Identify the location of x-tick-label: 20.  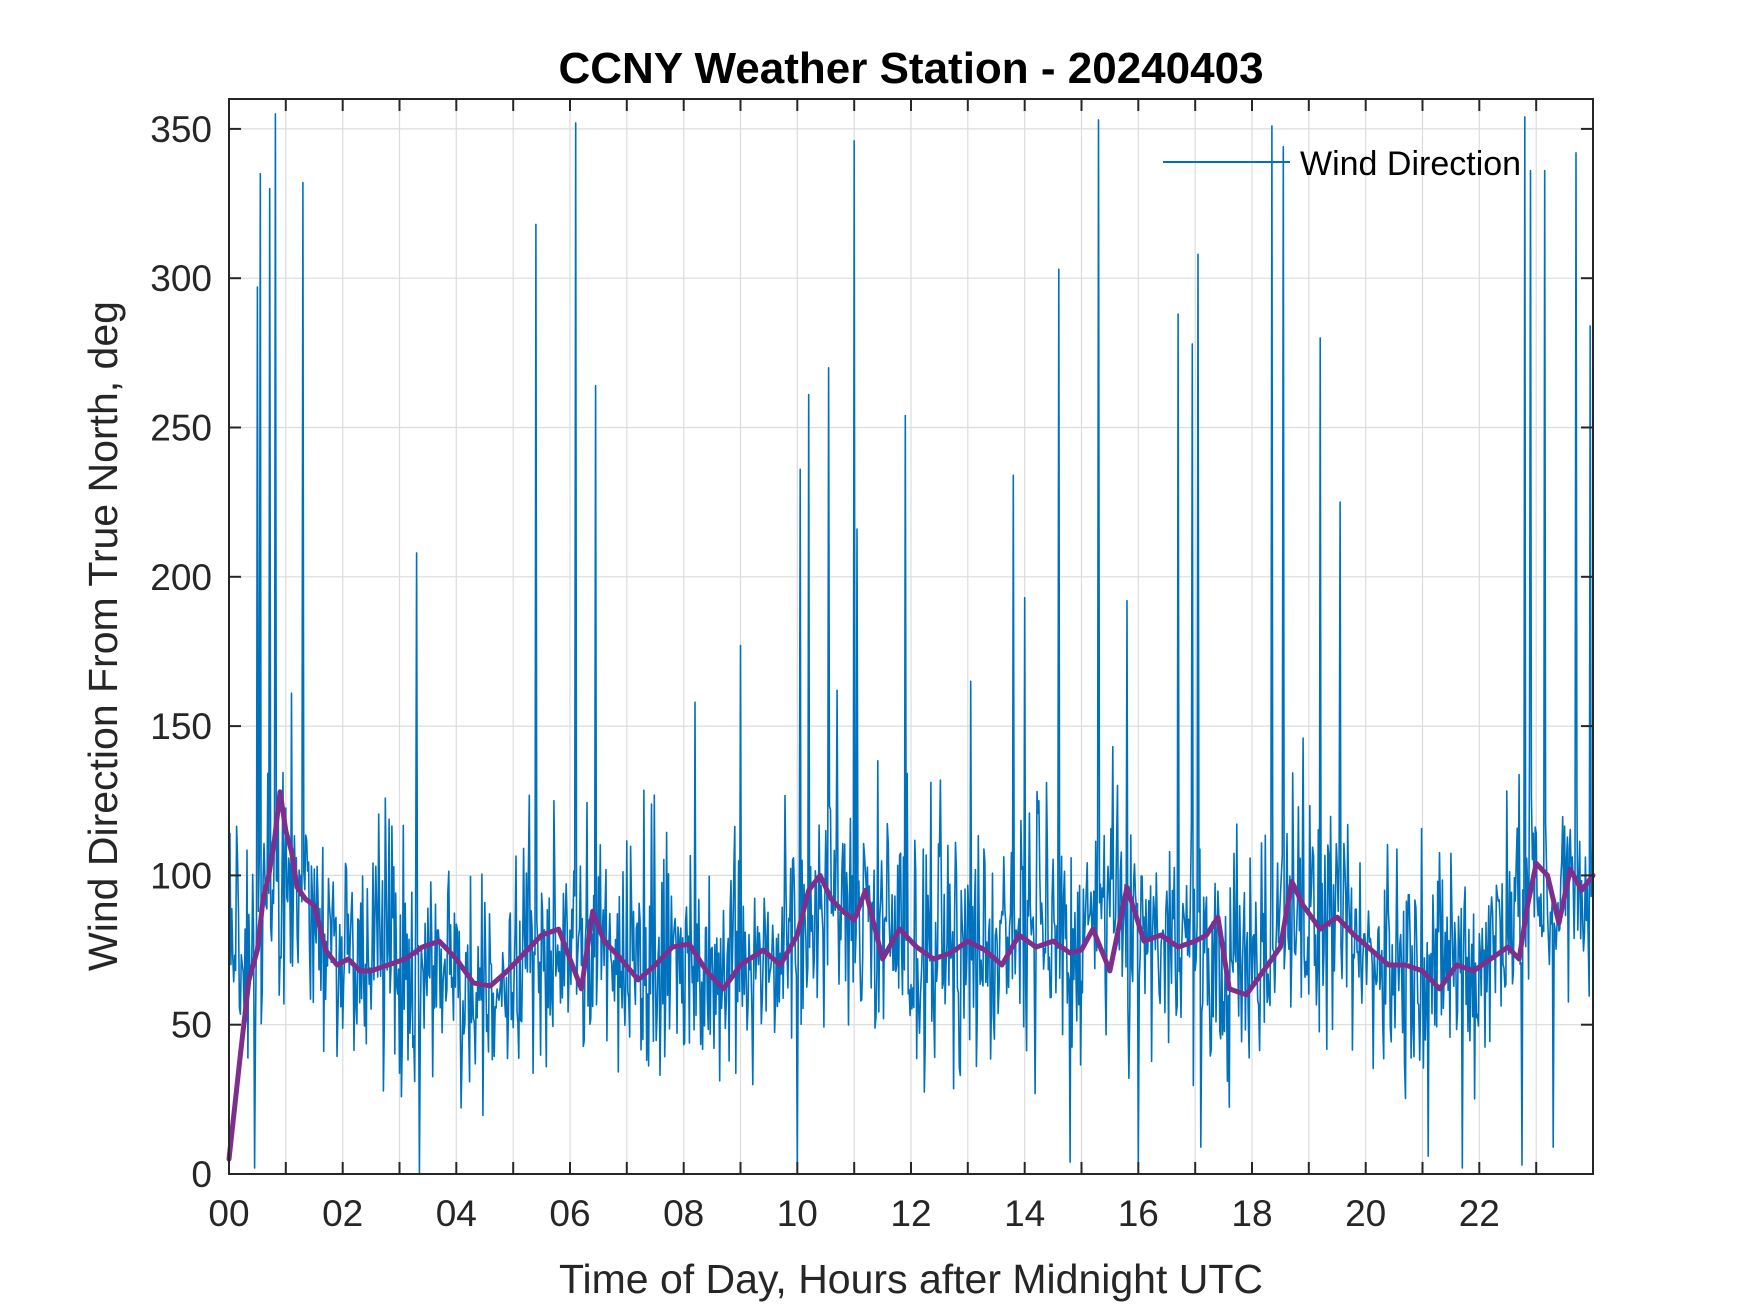
(1365, 1213).